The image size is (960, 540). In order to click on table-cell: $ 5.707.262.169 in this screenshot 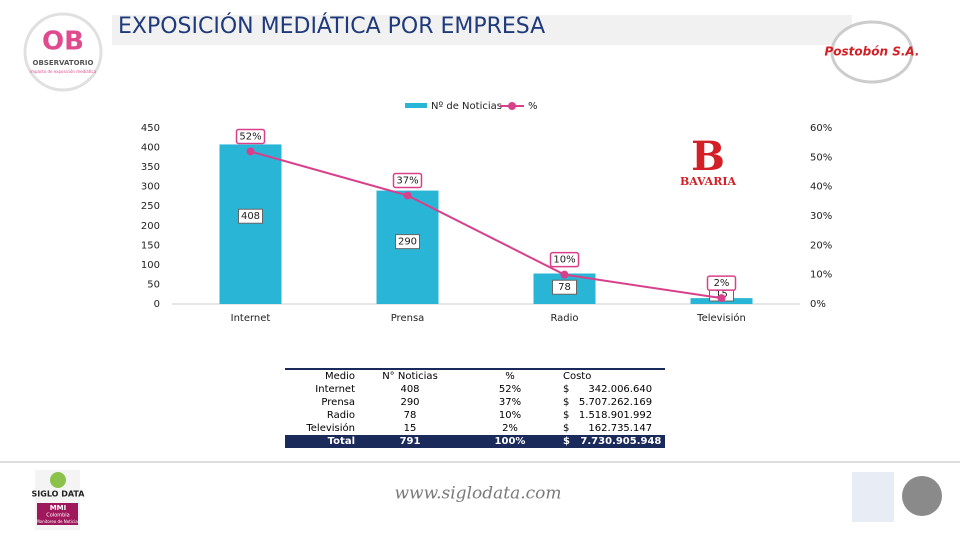, I will do `click(608, 402)`.